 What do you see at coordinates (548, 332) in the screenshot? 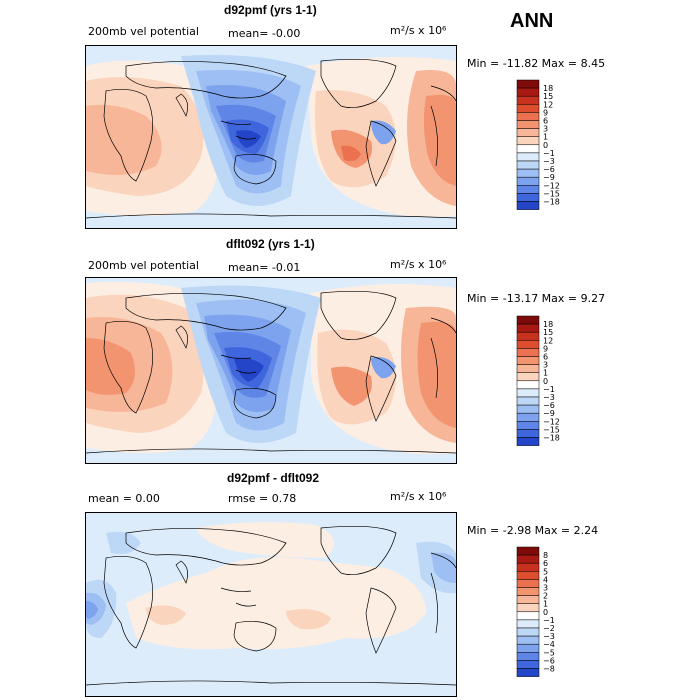
I see `colorbar-tick-label: 15` at bounding box center [548, 332].